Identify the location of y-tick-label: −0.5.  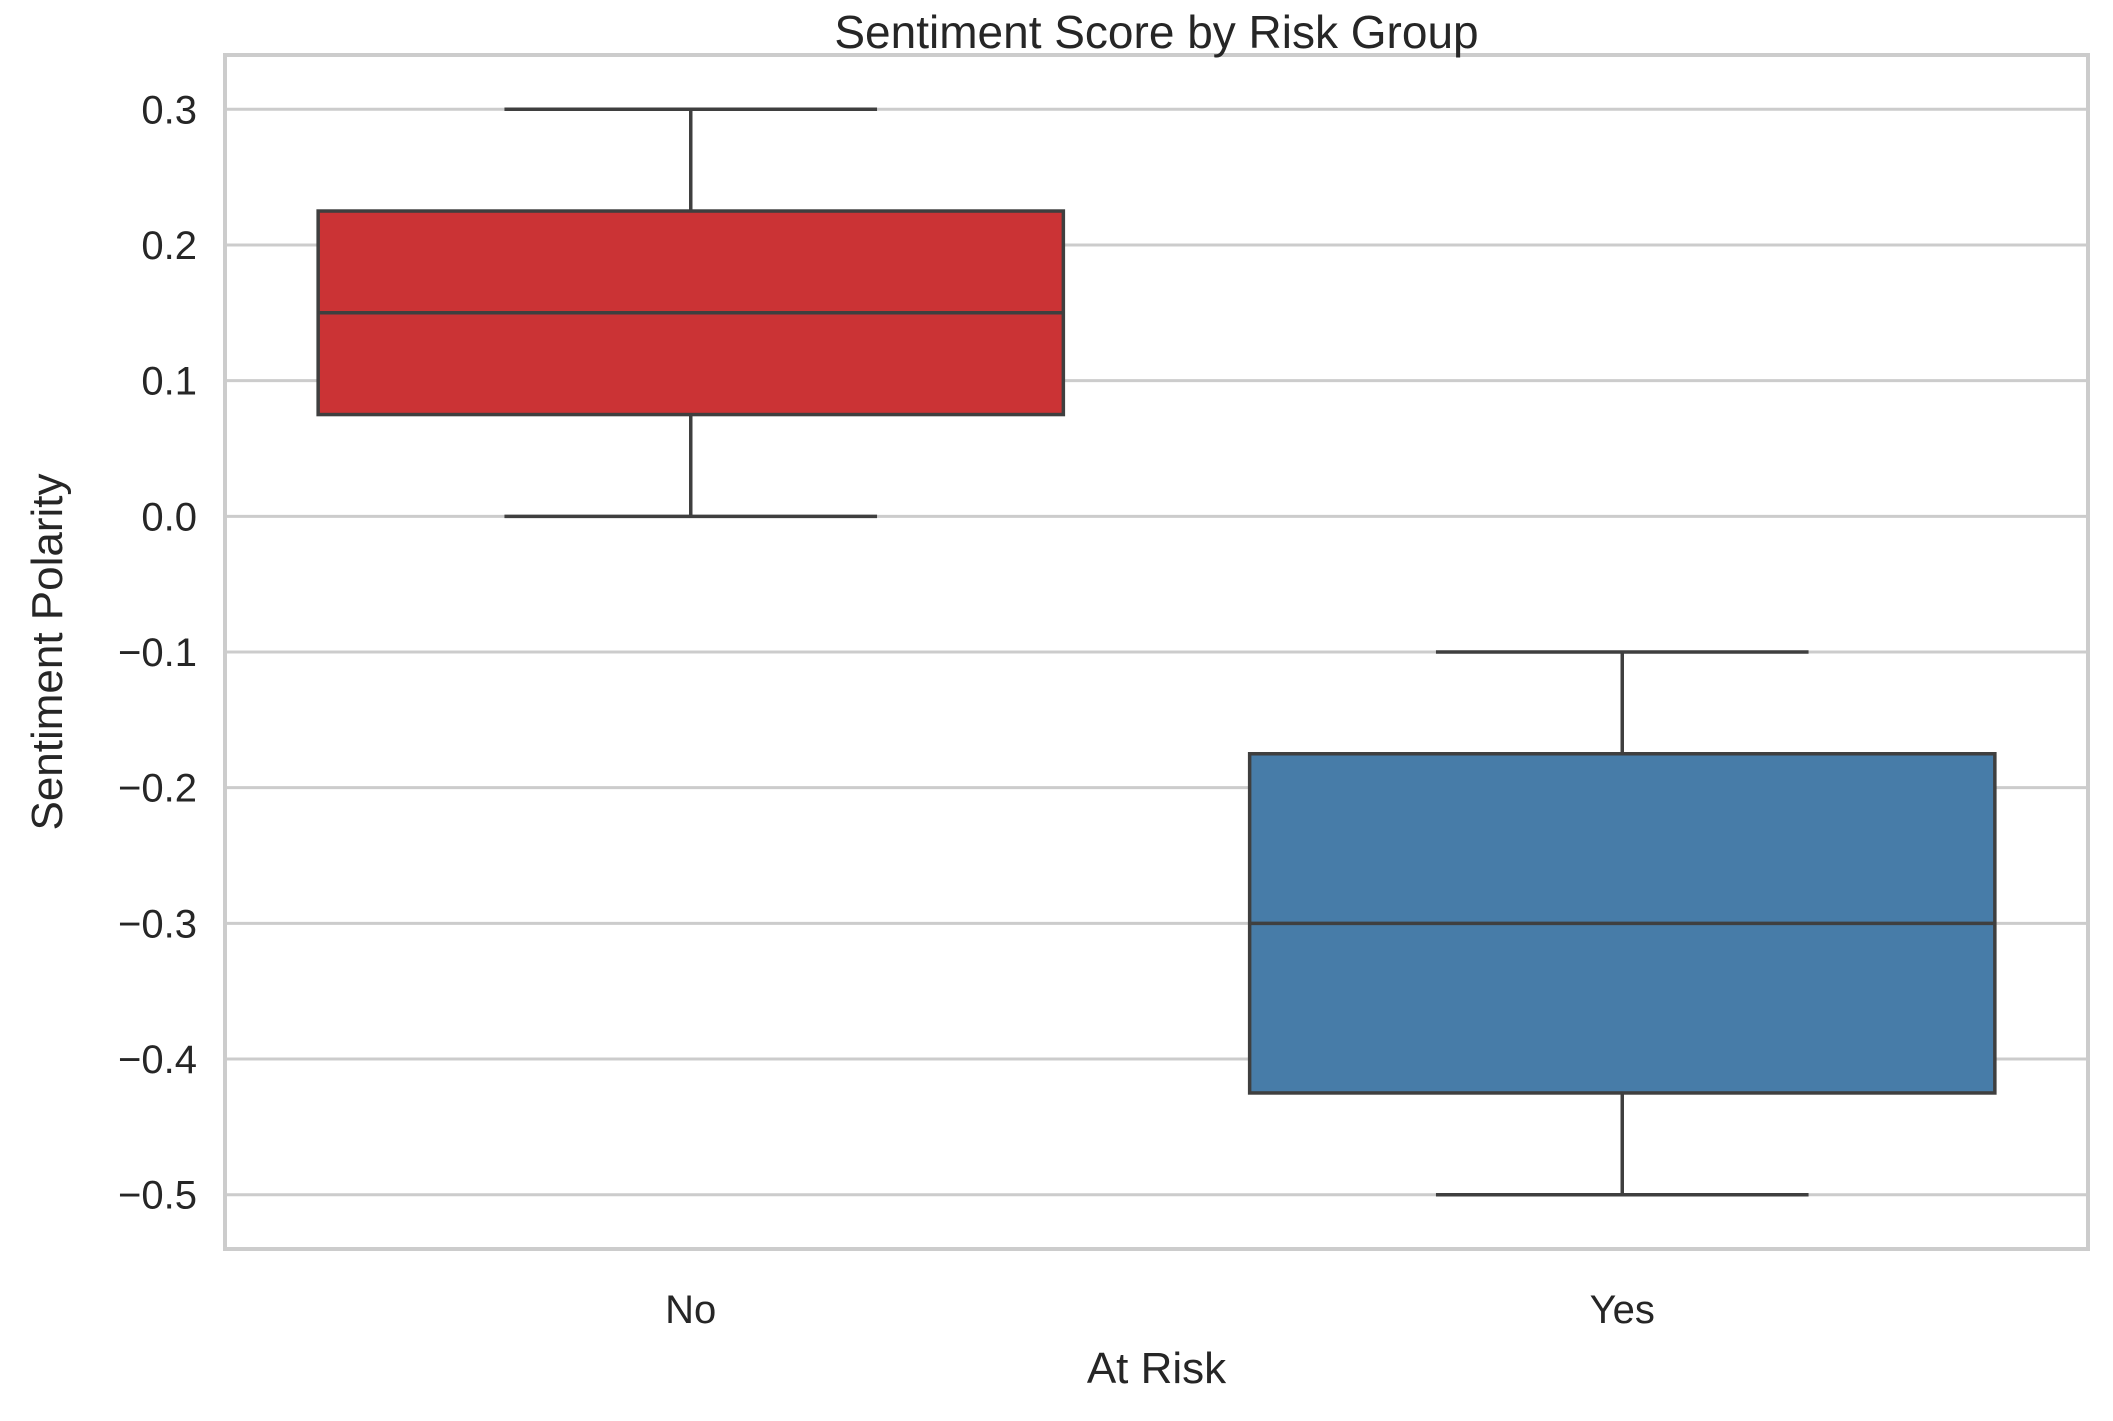
(157, 1196).